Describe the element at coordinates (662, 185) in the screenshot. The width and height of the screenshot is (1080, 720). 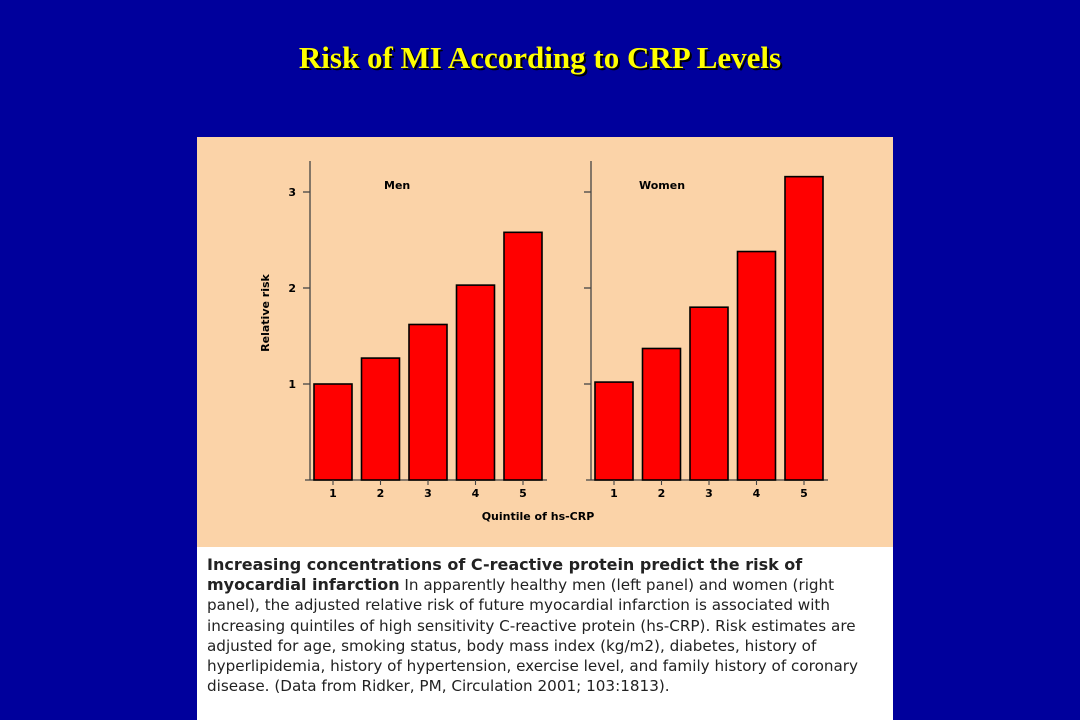
I see `panel-title: Women` at that location.